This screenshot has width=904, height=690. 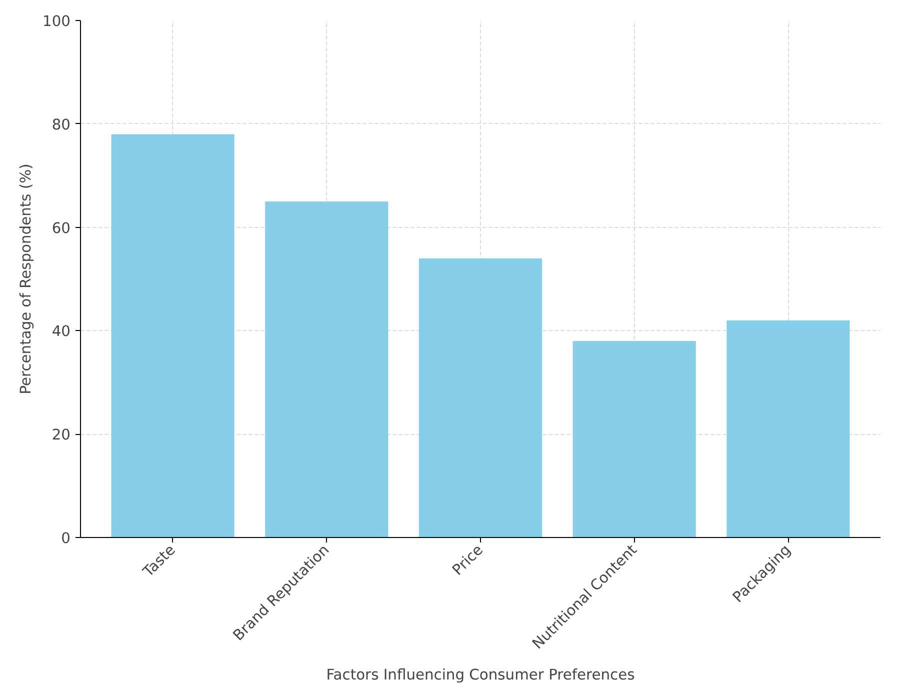 I want to click on y-tick-label: 80, so click(x=61, y=125).